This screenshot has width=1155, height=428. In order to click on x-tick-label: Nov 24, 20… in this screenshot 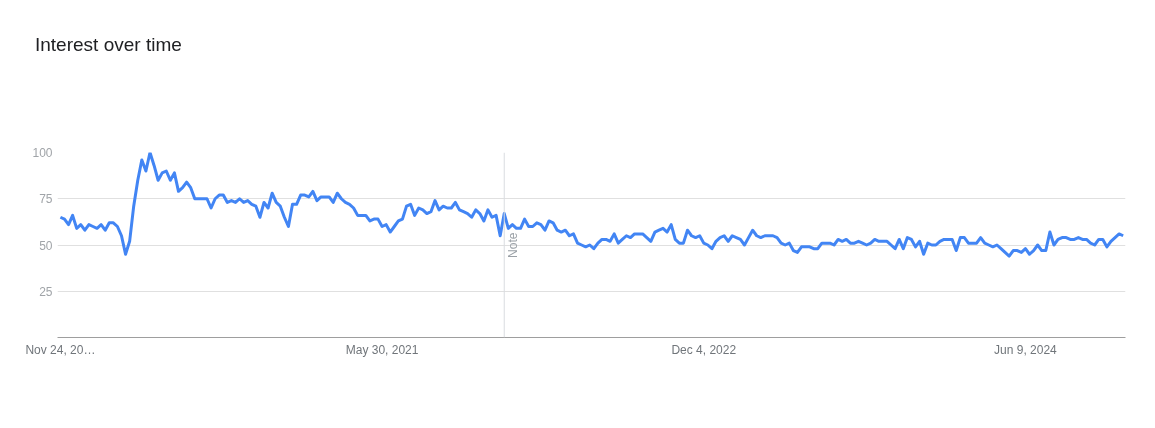, I will do `click(60, 349)`.